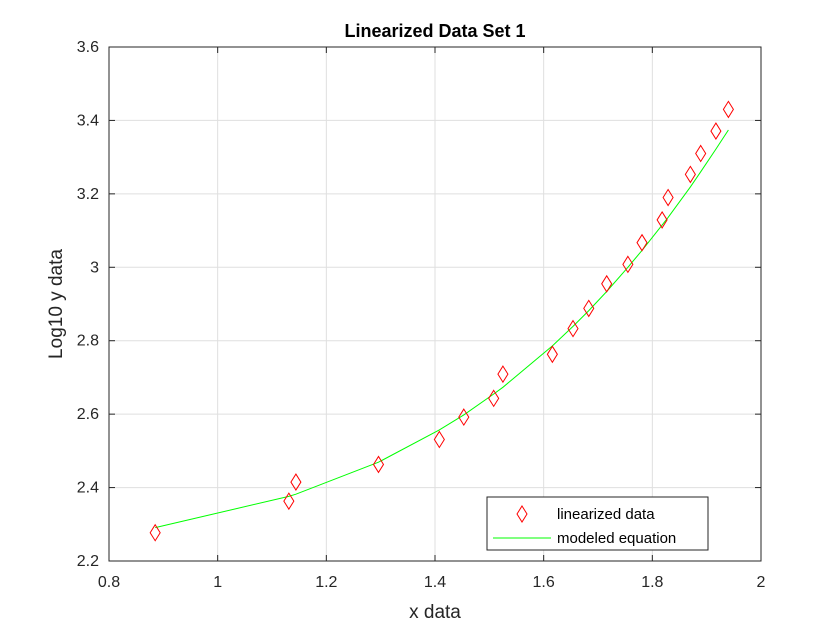  What do you see at coordinates (434, 31) in the screenshot?
I see `chart-title: Linearized Data Set 1` at bounding box center [434, 31].